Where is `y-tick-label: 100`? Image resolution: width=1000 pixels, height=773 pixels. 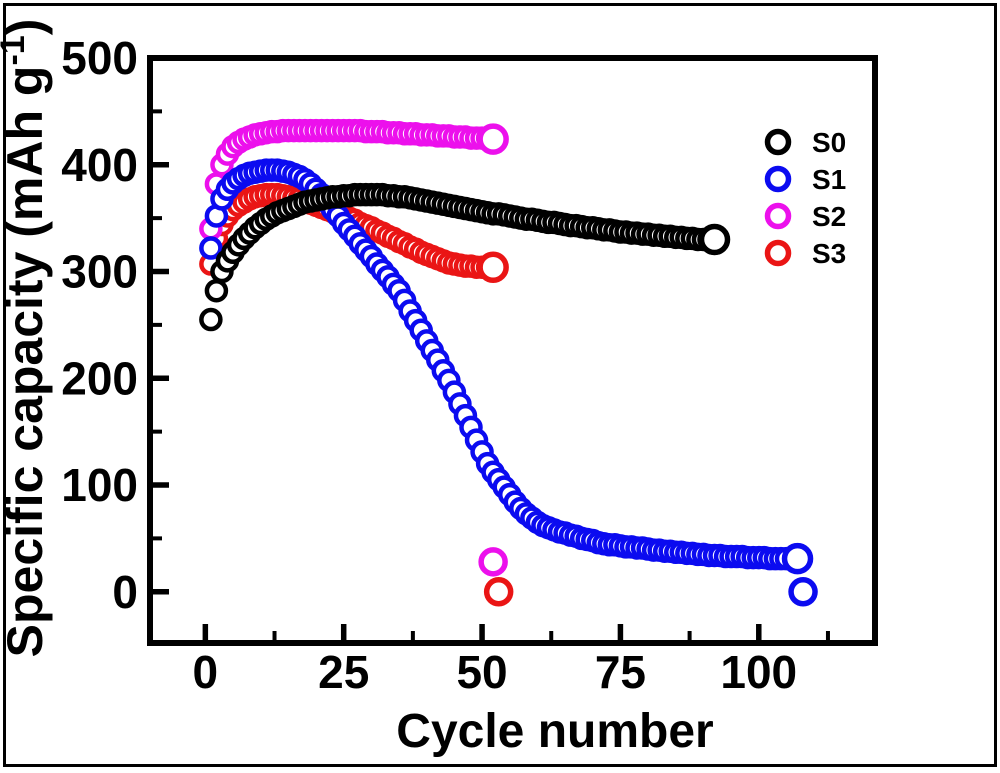 y-tick-label: 100 is located at coordinates (99, 485).